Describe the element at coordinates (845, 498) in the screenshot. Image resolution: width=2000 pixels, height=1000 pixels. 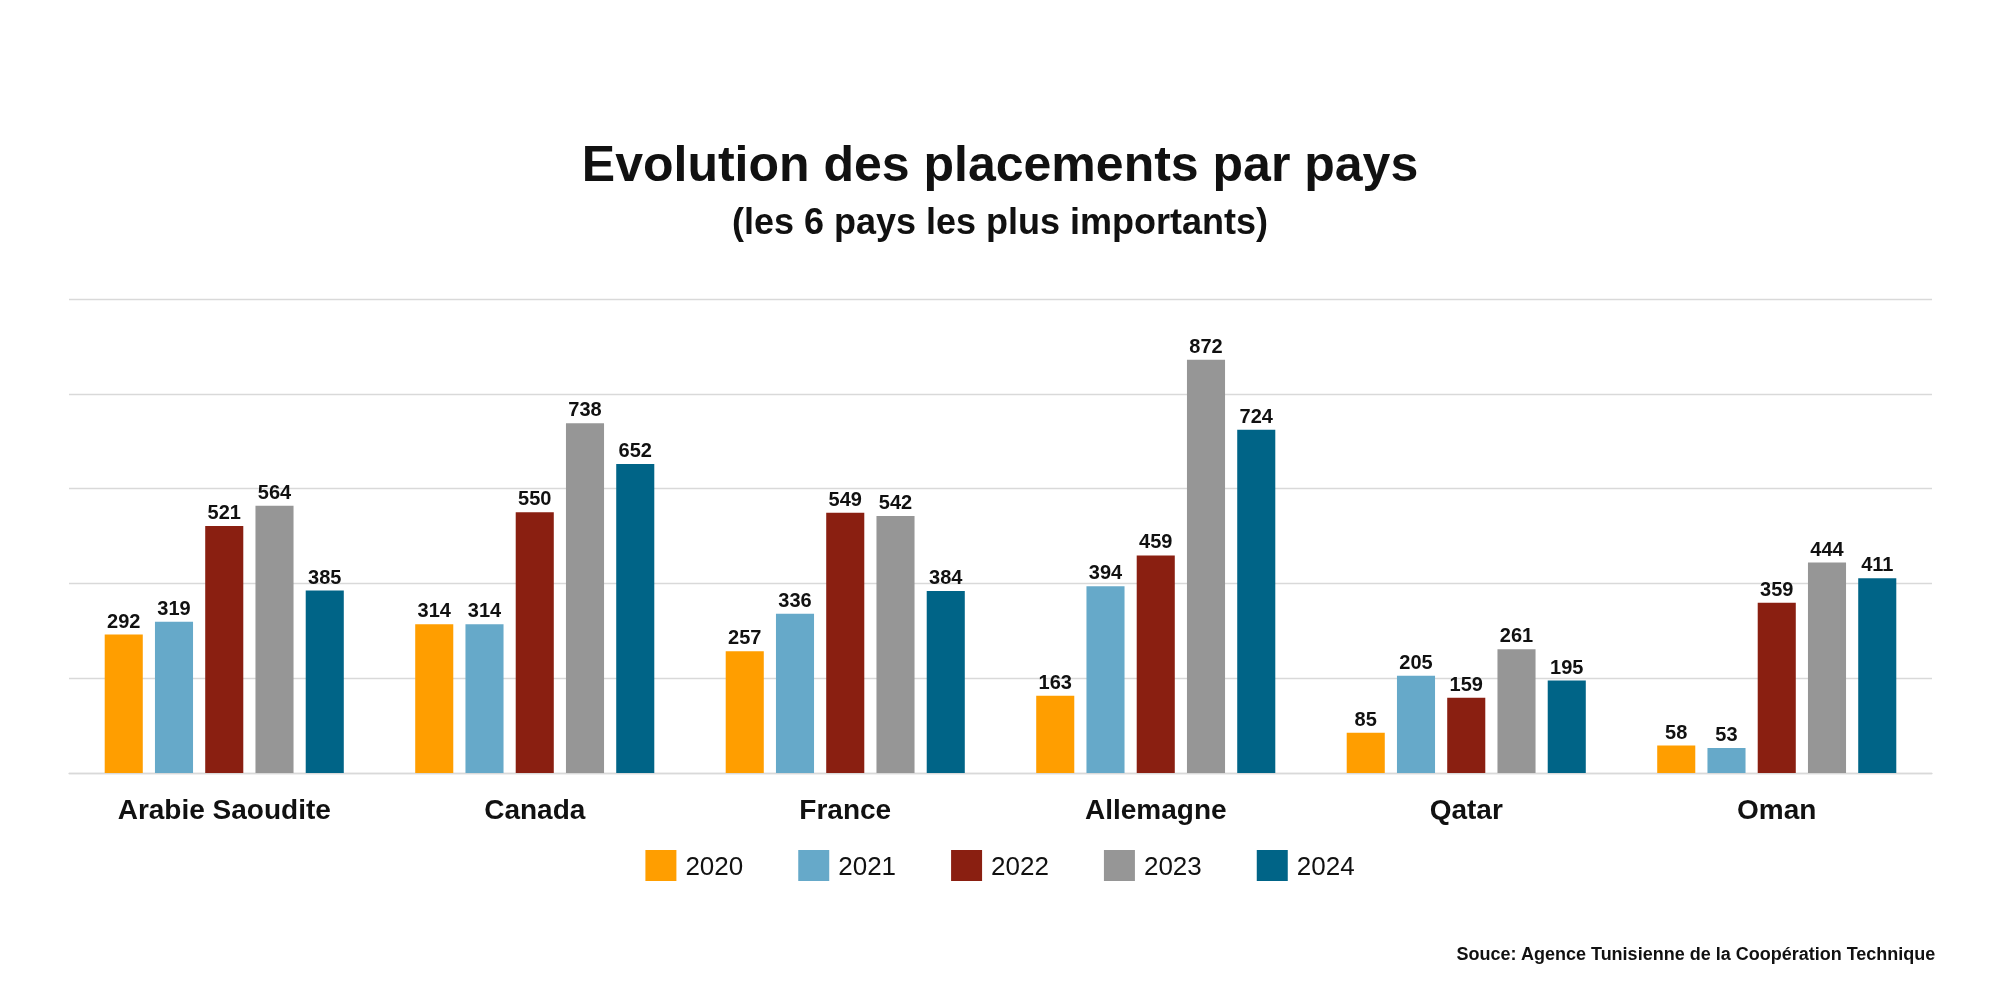
I see `data-label: 549` at that location.